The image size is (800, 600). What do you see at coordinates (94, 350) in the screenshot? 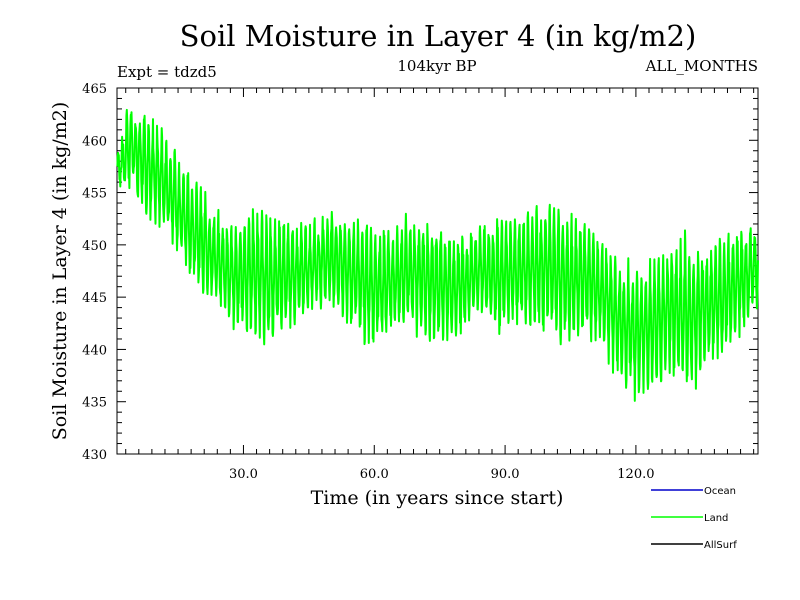
I see `y-tick-label: 440` at bounding box center [94, 350].